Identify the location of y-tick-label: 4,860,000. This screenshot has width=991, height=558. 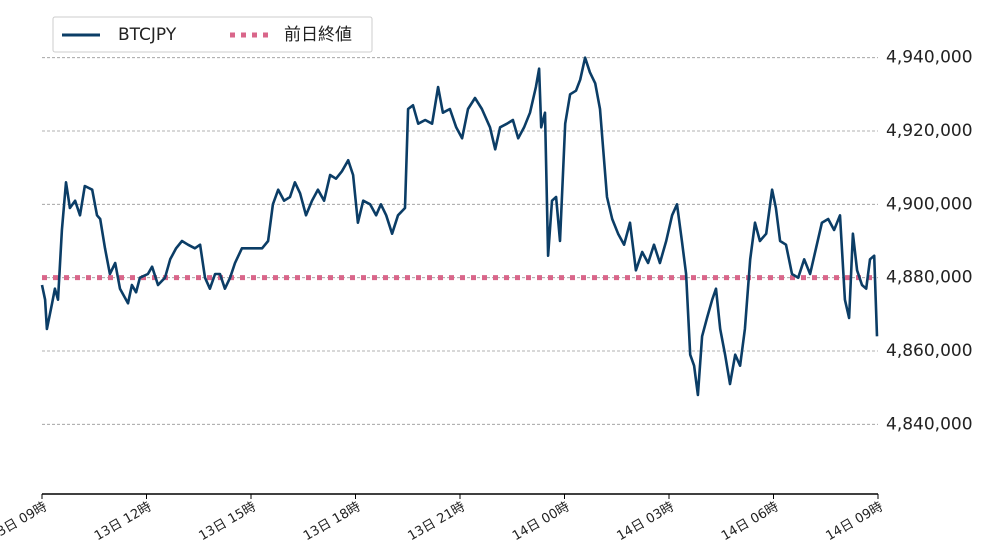
(929, 351).